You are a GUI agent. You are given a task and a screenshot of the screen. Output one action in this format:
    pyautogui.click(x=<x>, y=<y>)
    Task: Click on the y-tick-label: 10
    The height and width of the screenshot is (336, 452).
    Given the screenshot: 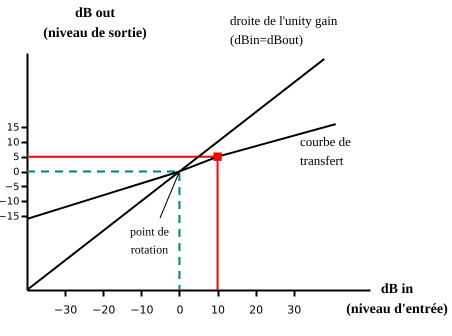 What is the action you would take?
    pyautogui.click(x=13, y=142)
    